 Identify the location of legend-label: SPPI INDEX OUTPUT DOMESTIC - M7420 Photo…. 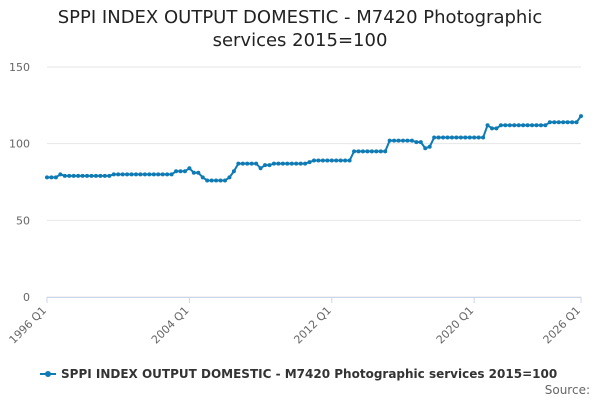
(309, 374).